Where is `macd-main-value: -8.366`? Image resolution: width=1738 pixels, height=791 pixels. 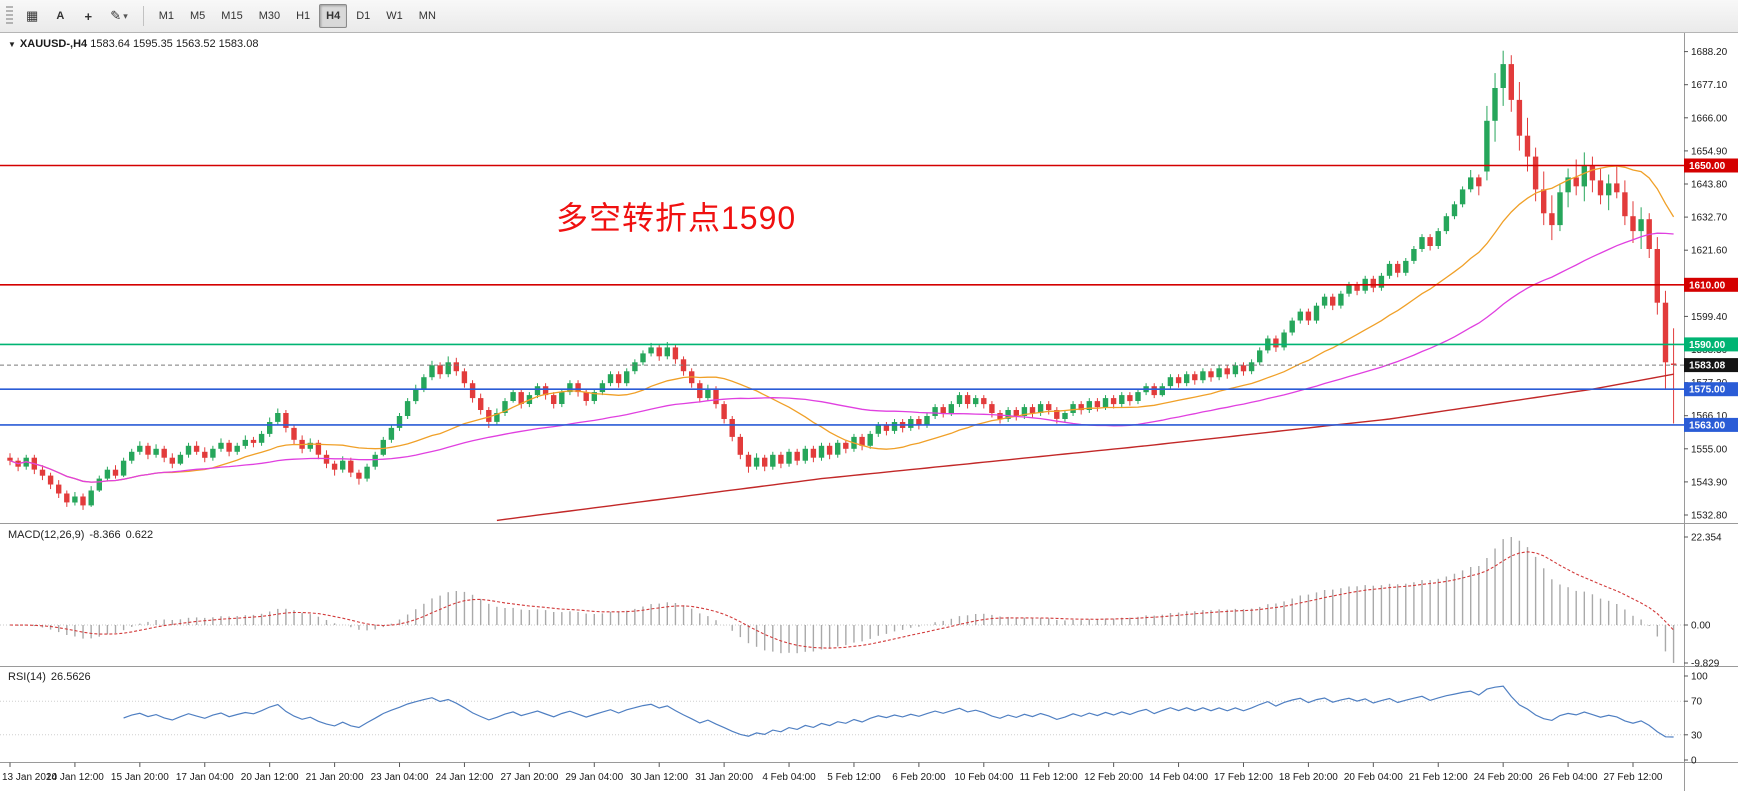
macd-main-value: -8.366 is located at coordinates (105, 535).